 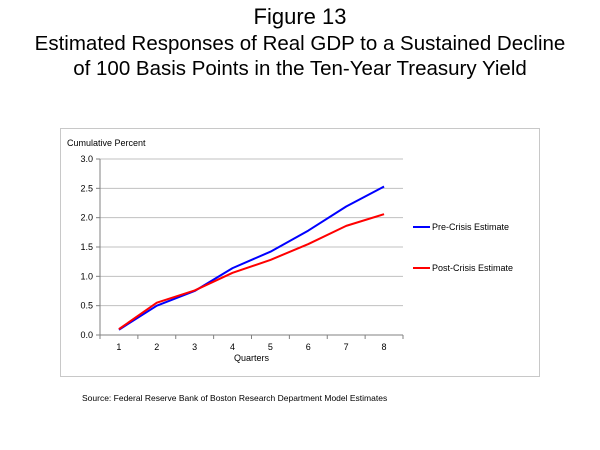 I want to click on x-axis-label: Quarters, so click(x=252, y=358).